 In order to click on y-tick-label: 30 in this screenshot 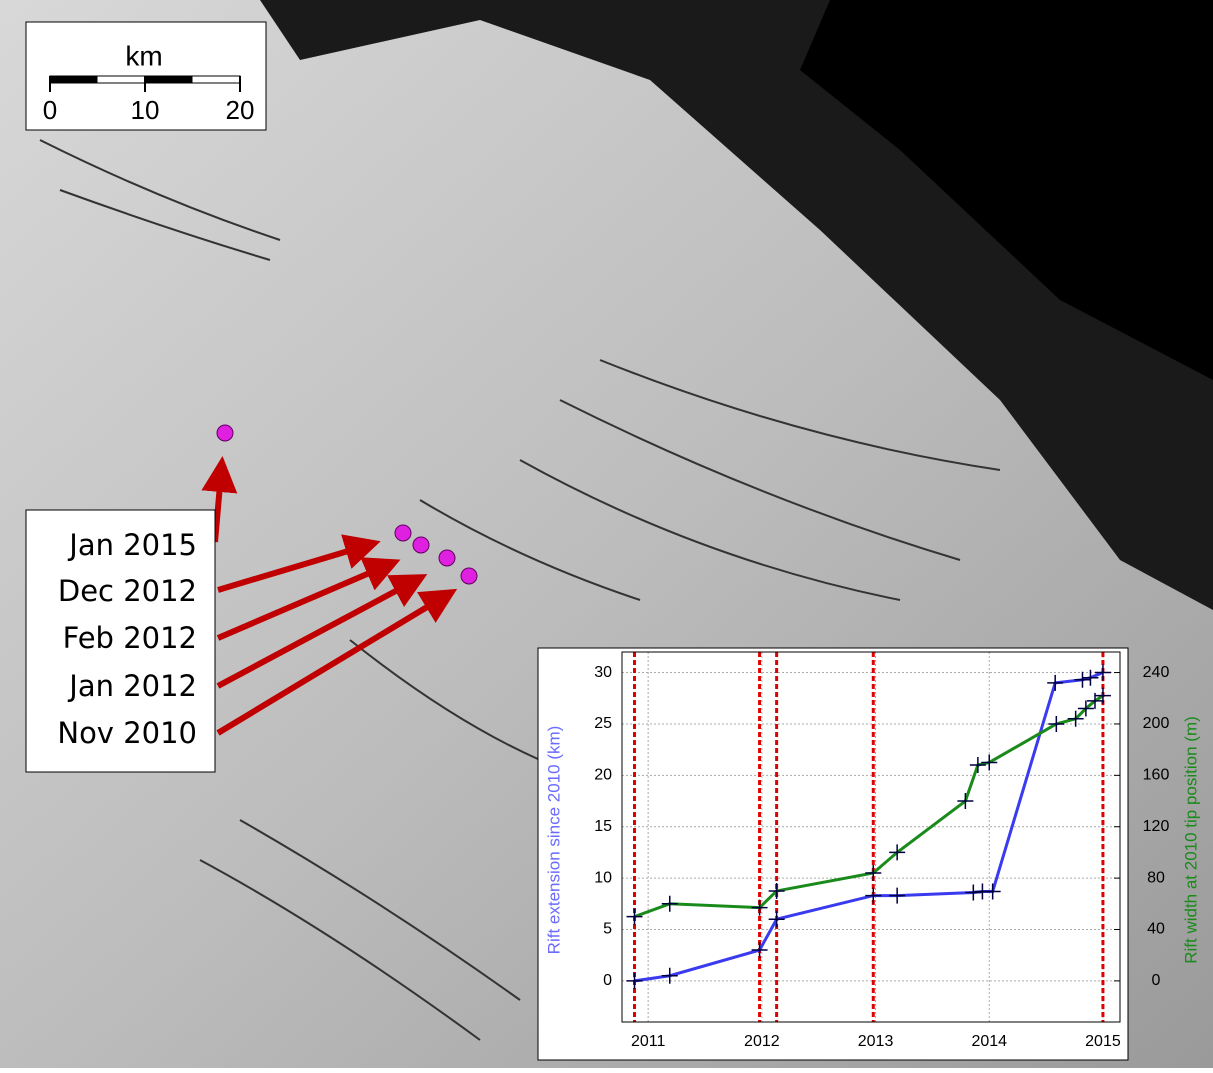, I will do `click(603, 672)`.